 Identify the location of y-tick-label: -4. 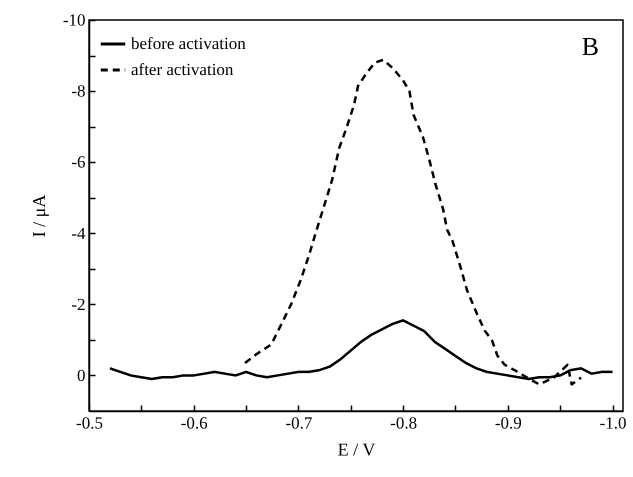
(78, 233).